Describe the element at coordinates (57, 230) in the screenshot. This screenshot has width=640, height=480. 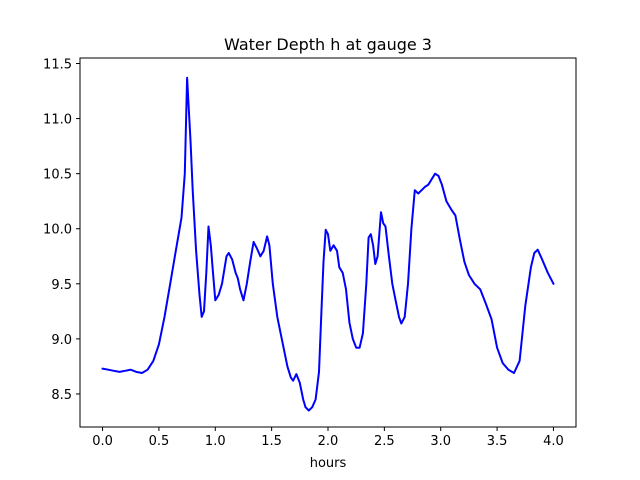
I see `y-tick-label: 10.0` at that location.